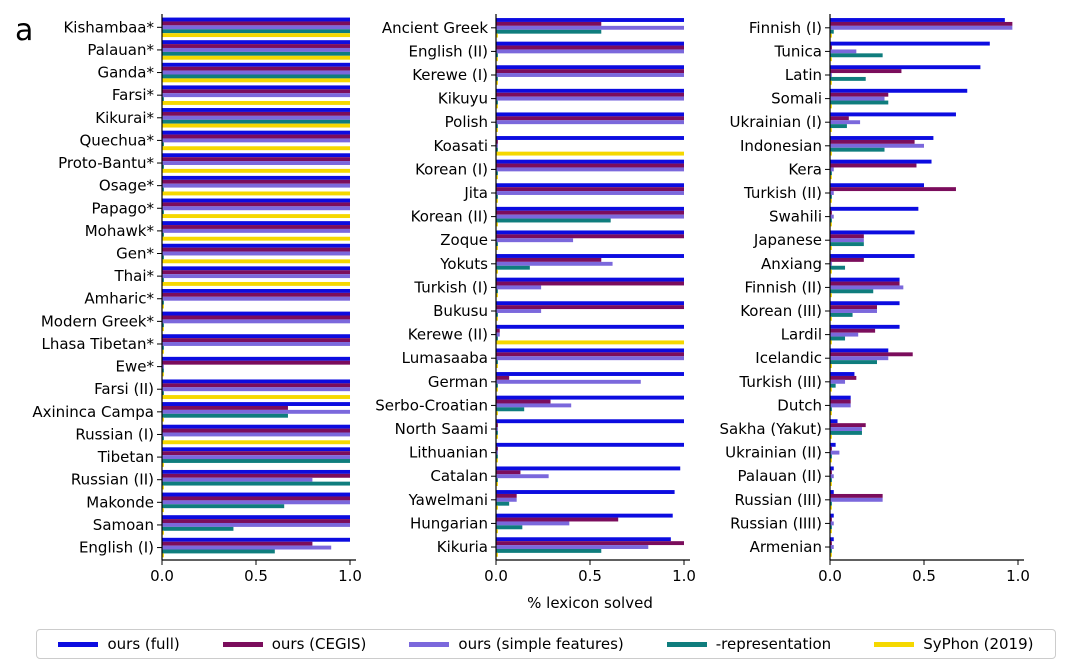 This screenshot has height=671, width=1073. I want to click on y-tick-label: Dutch, so click(799, 405).